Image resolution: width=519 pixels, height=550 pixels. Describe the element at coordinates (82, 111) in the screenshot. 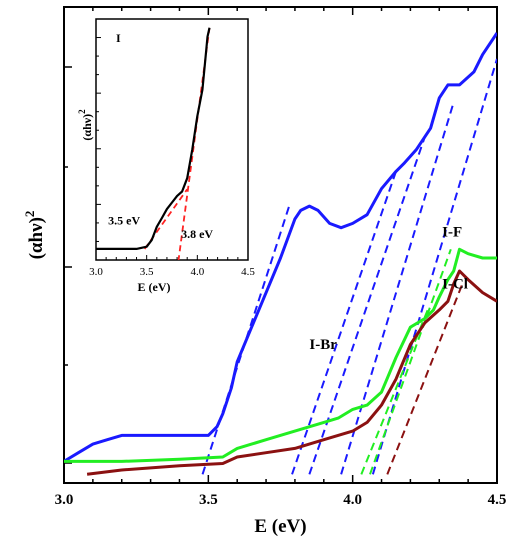

I see `inset-y-axis-label-exponent: 2` at that location.